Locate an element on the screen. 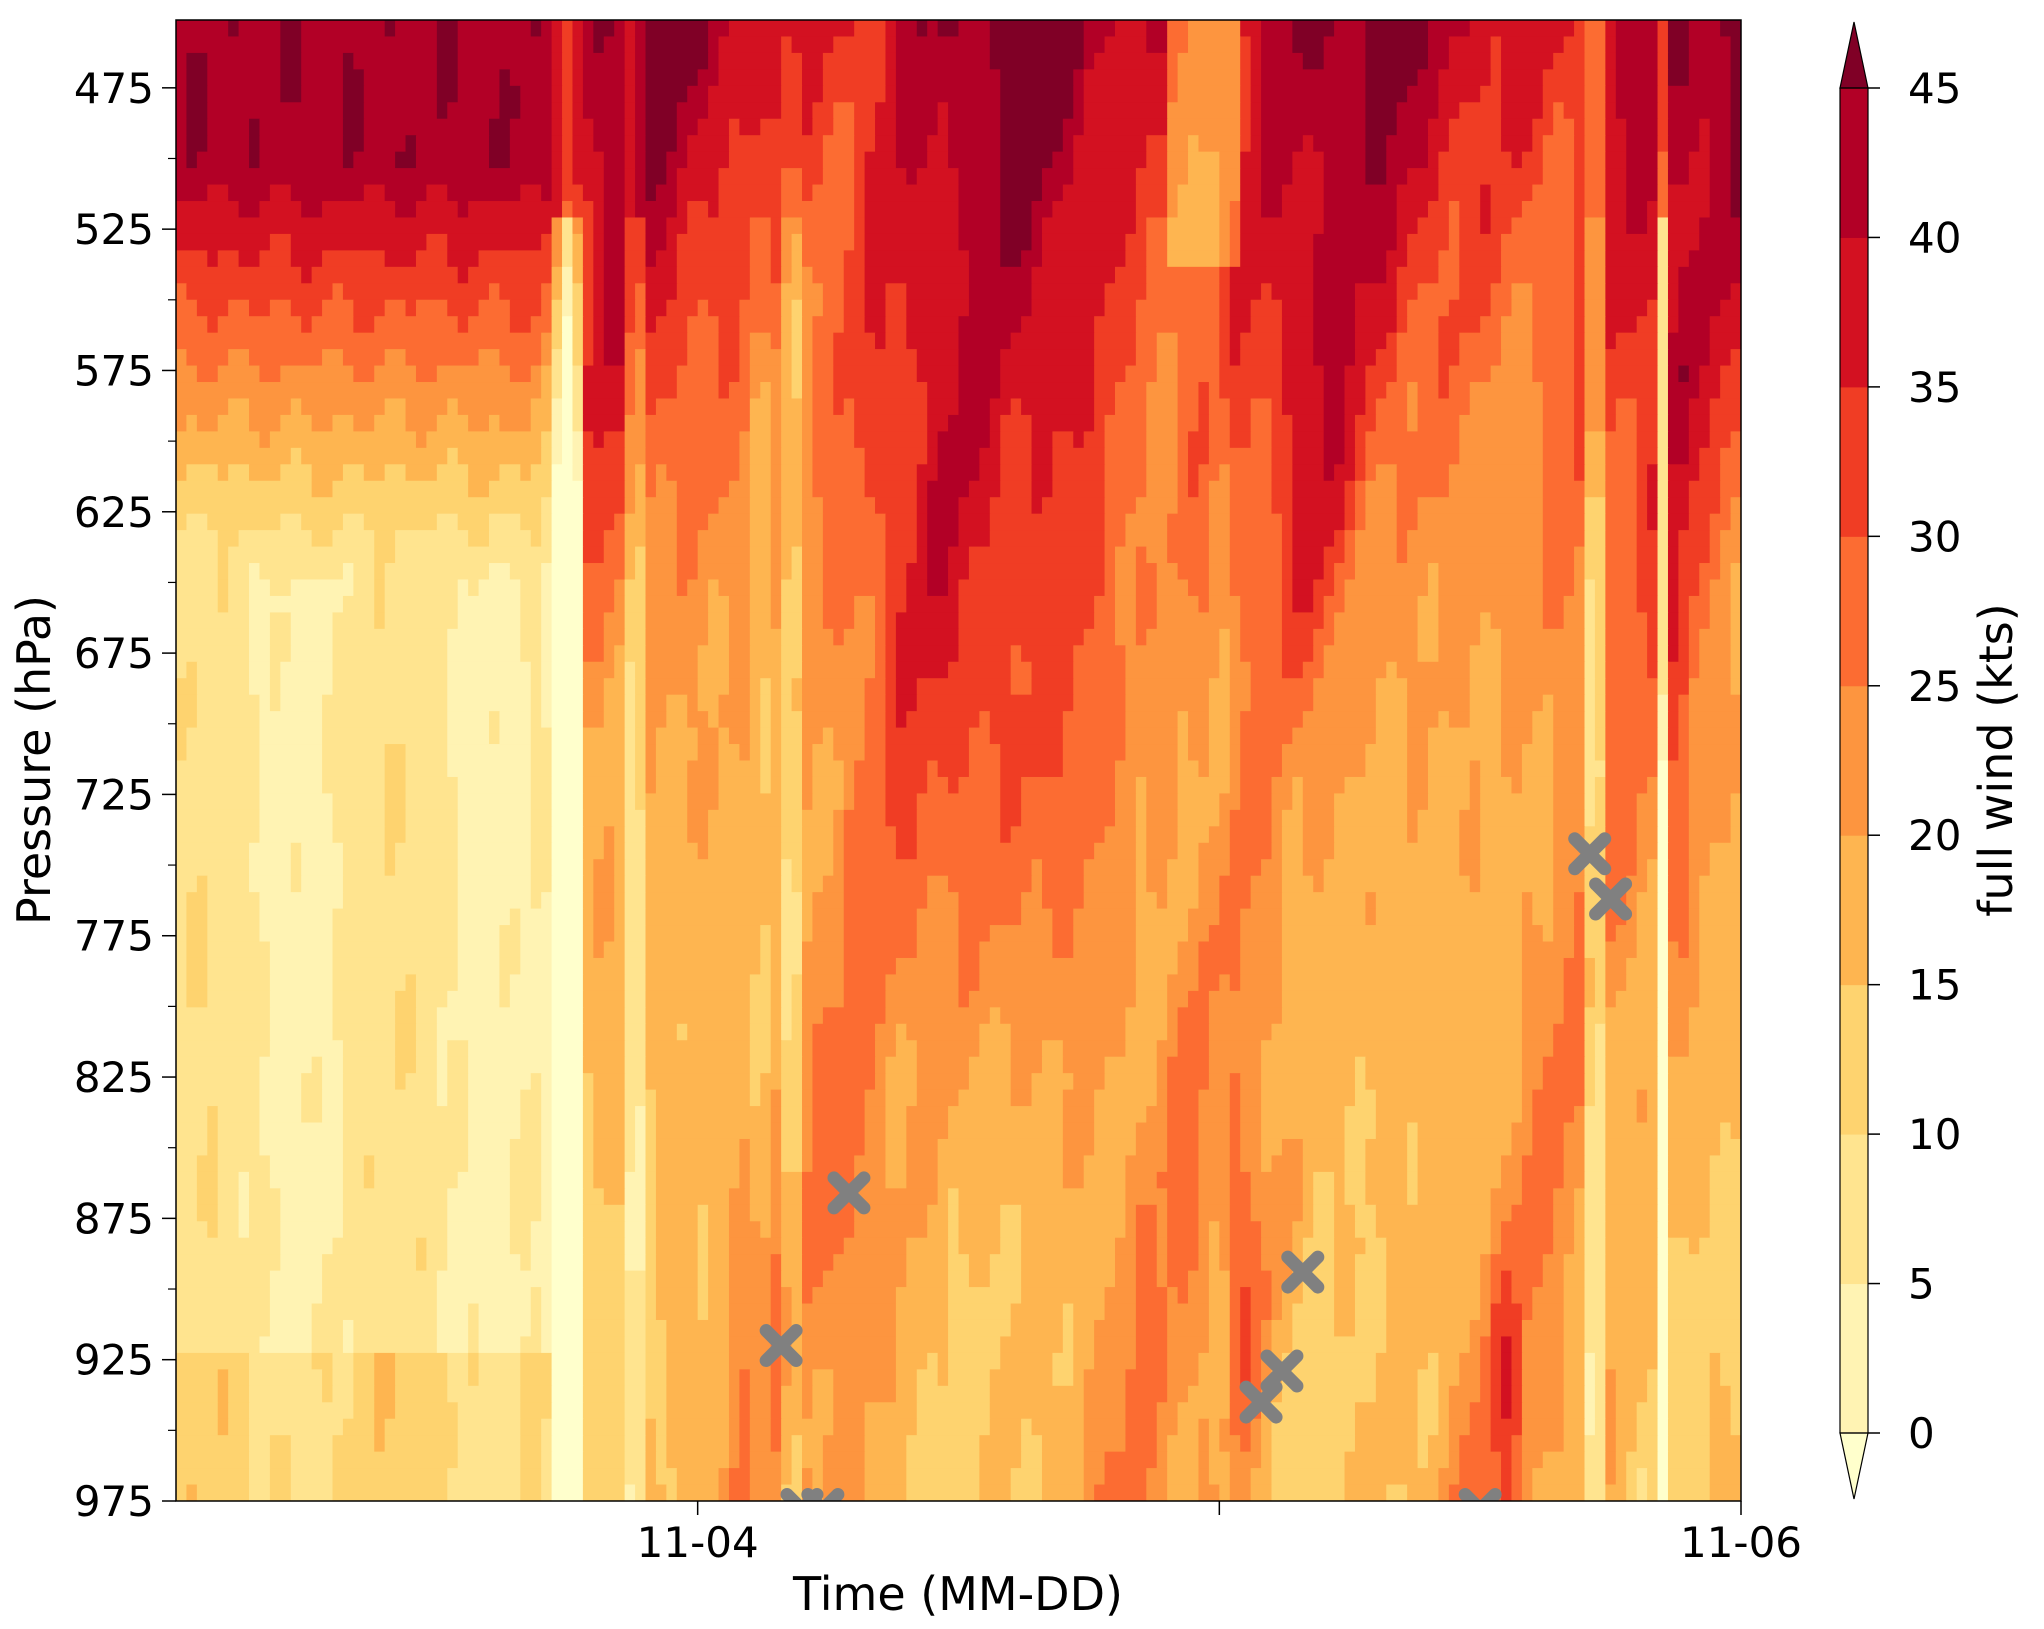  y-tick-label: 525 is located at coordinates (114, 229).